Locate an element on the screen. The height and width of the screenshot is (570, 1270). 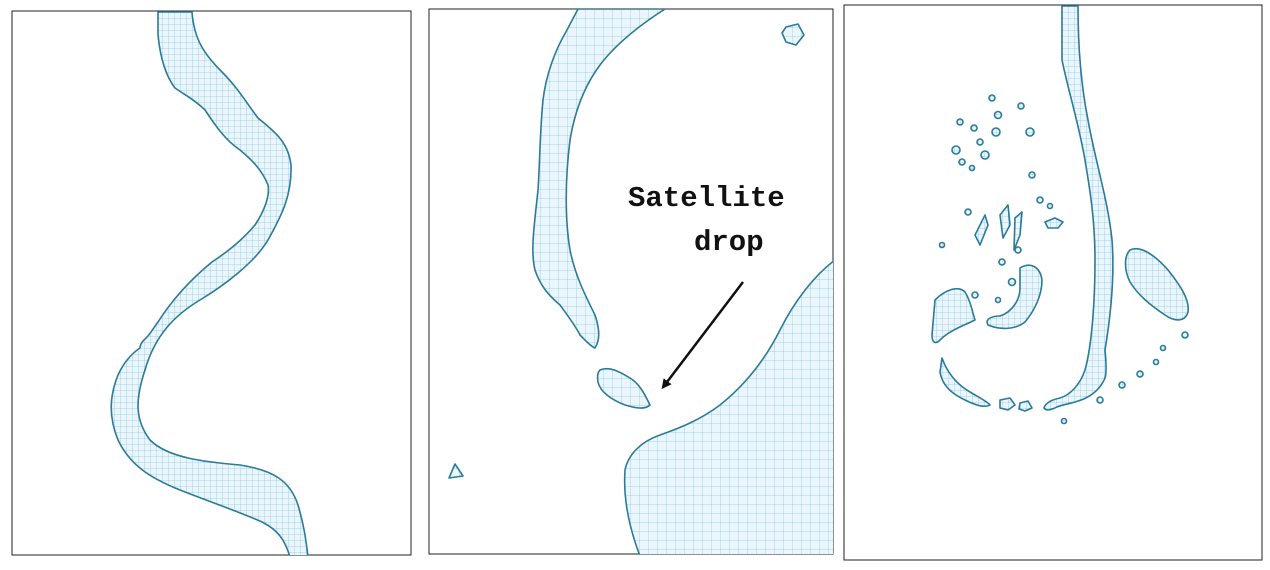
side-blob-right is located at coordinates (1157, 284).